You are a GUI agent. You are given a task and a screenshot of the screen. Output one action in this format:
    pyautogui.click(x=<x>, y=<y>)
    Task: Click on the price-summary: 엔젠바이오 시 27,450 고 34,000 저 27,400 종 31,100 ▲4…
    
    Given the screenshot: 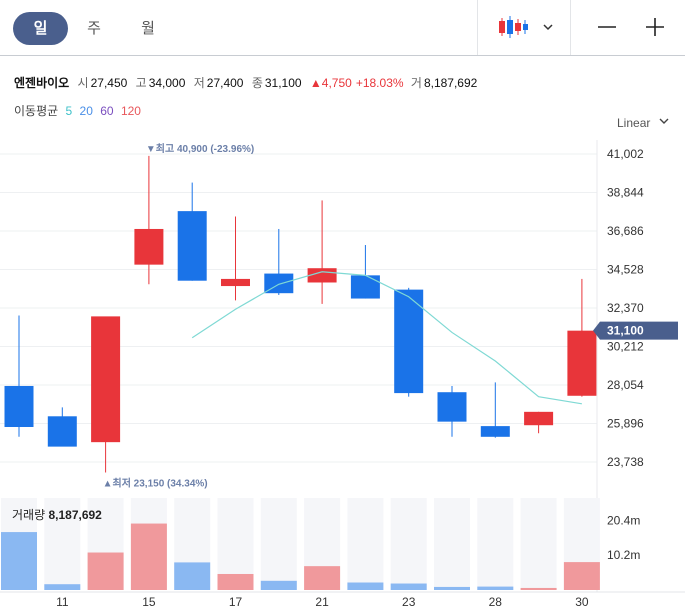 What is the action you would take?
    pyautogui.click(x=248, y=82)
    